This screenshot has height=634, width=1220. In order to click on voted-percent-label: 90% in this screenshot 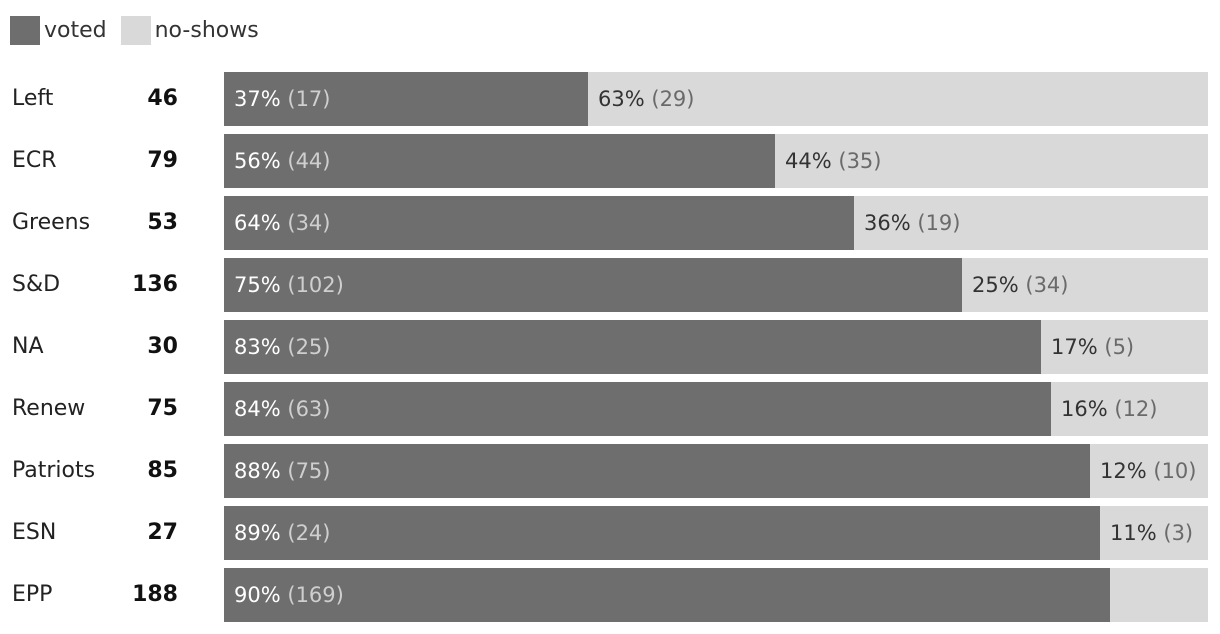, I will do `click(257, 595)`.